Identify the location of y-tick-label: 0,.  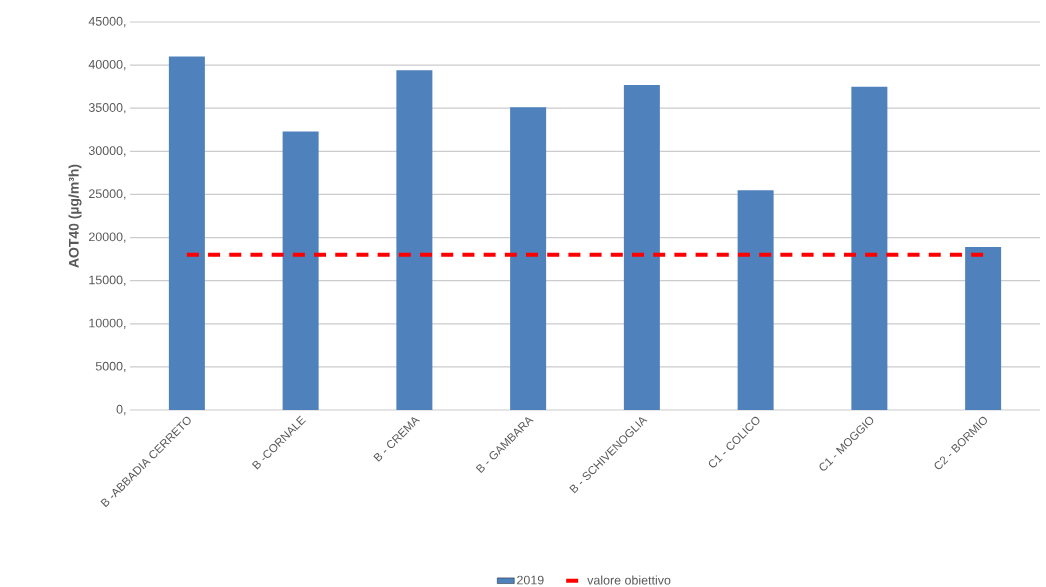
(121, 410).